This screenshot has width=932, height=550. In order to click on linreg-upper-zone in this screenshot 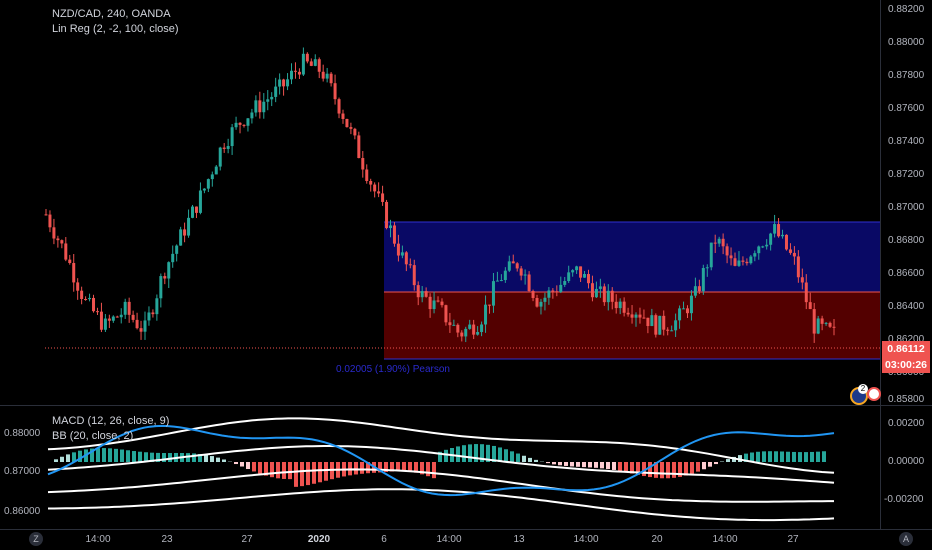, I will do `click(632, 257)`.